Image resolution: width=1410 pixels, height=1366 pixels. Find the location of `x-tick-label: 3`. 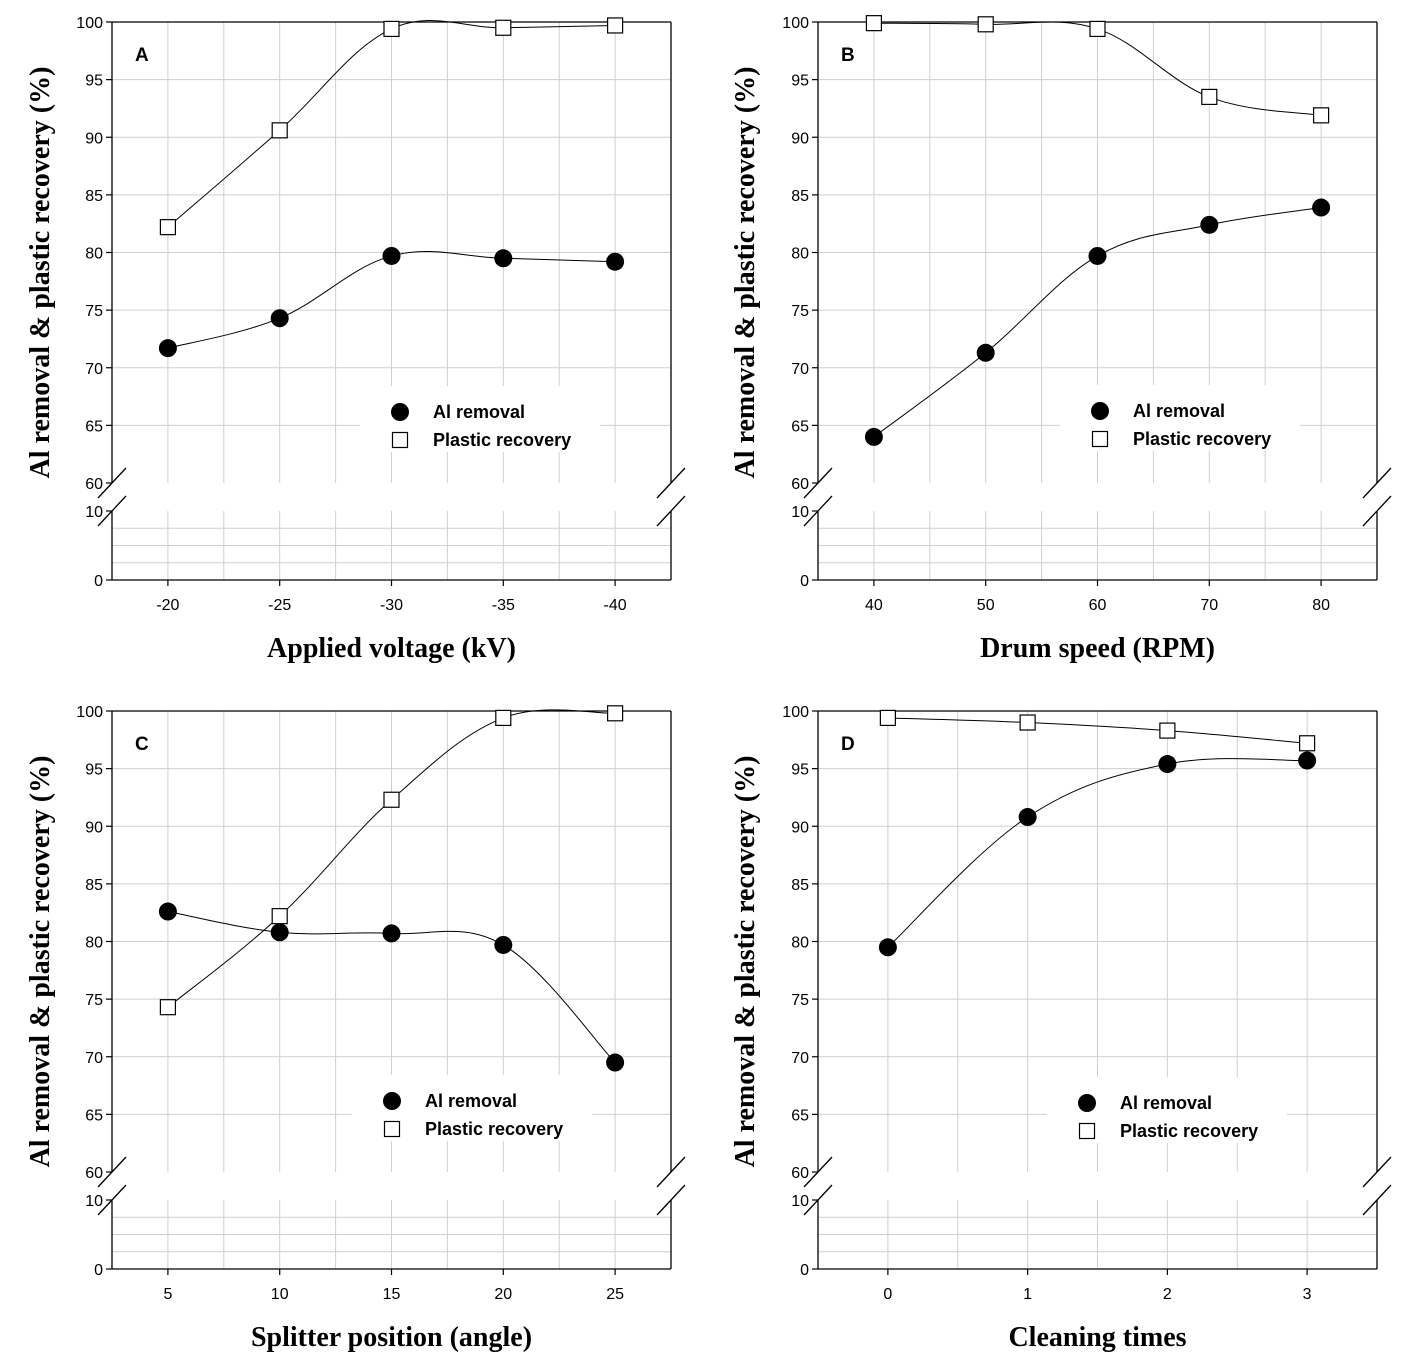

x-tick-label: 3 is located at coordinates (1307, 1294).